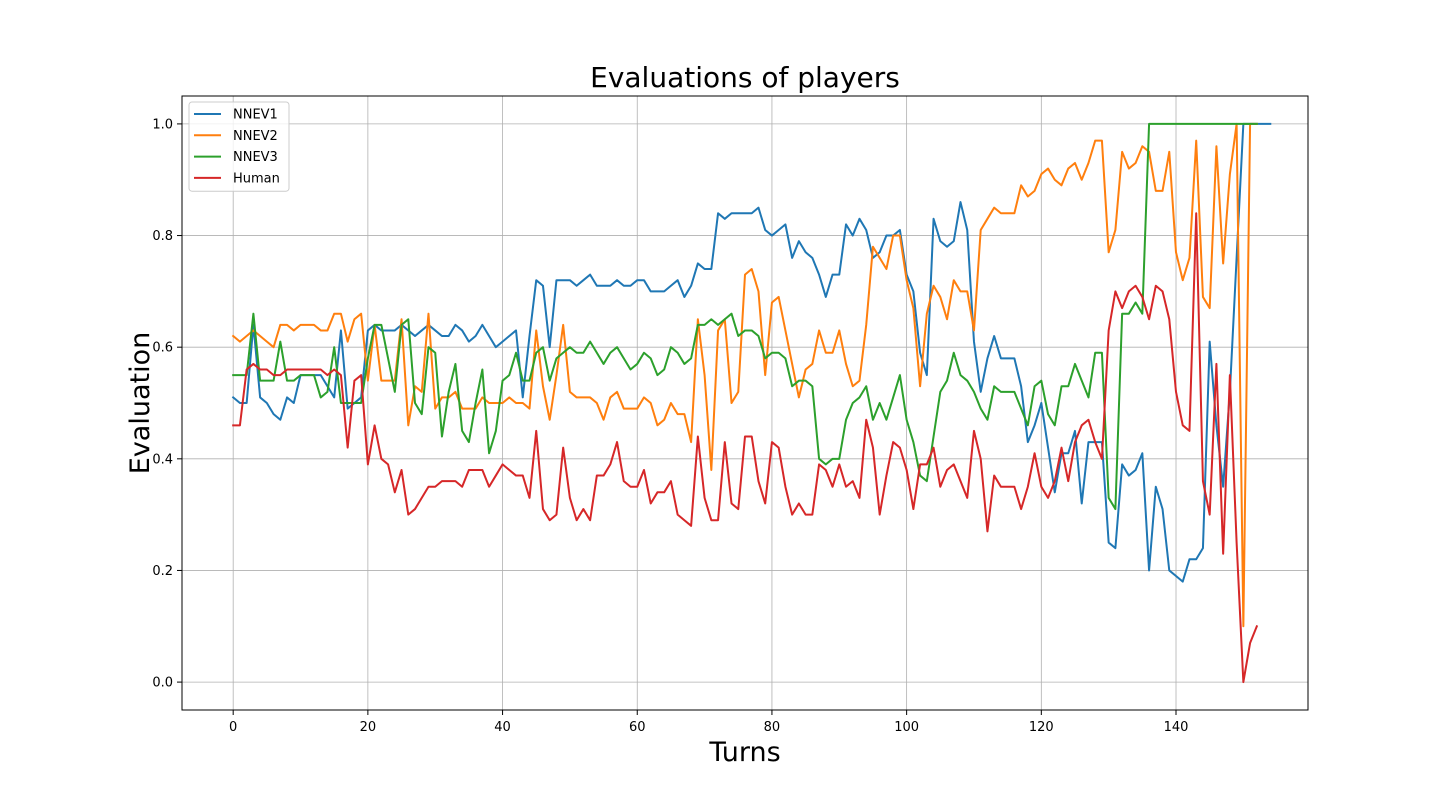 The width and height of the screenshot is (1453, 798). What do you see at coordinates (140, 403) in the screenshot?
I see `y-axis-title: Evaluation` at bounding box center [140, 403].